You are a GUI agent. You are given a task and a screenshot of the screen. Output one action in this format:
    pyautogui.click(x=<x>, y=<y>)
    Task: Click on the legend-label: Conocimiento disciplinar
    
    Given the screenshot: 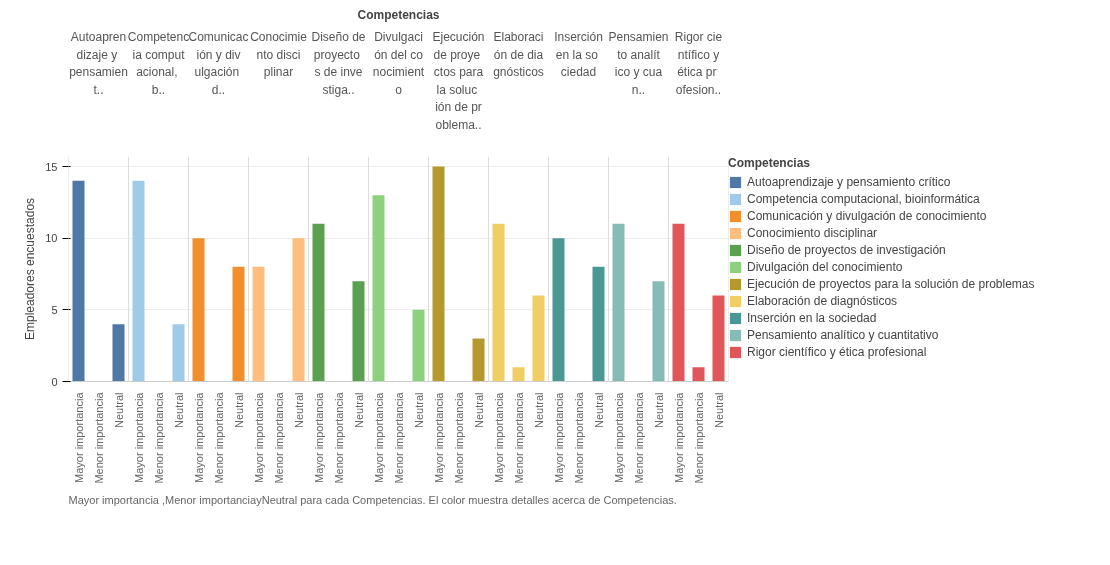 What is the action you would take?
    pyautogui.click(x=812, y=233)
    